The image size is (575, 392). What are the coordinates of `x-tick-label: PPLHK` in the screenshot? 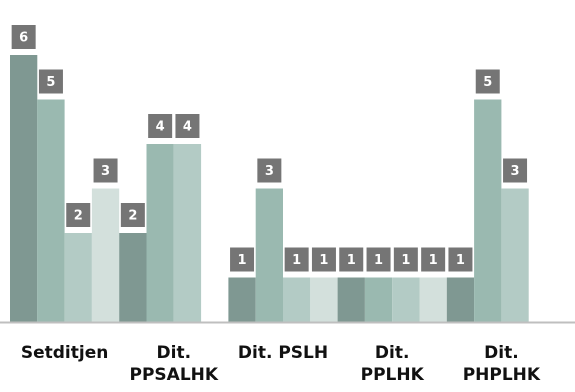 It's located at (393, 375).